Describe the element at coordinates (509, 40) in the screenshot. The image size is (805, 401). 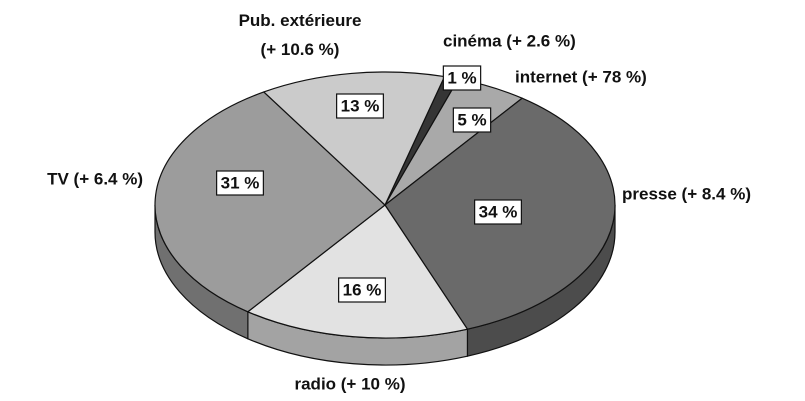
I see `category-label: cinéma (+ 2.6 %)` at that location.